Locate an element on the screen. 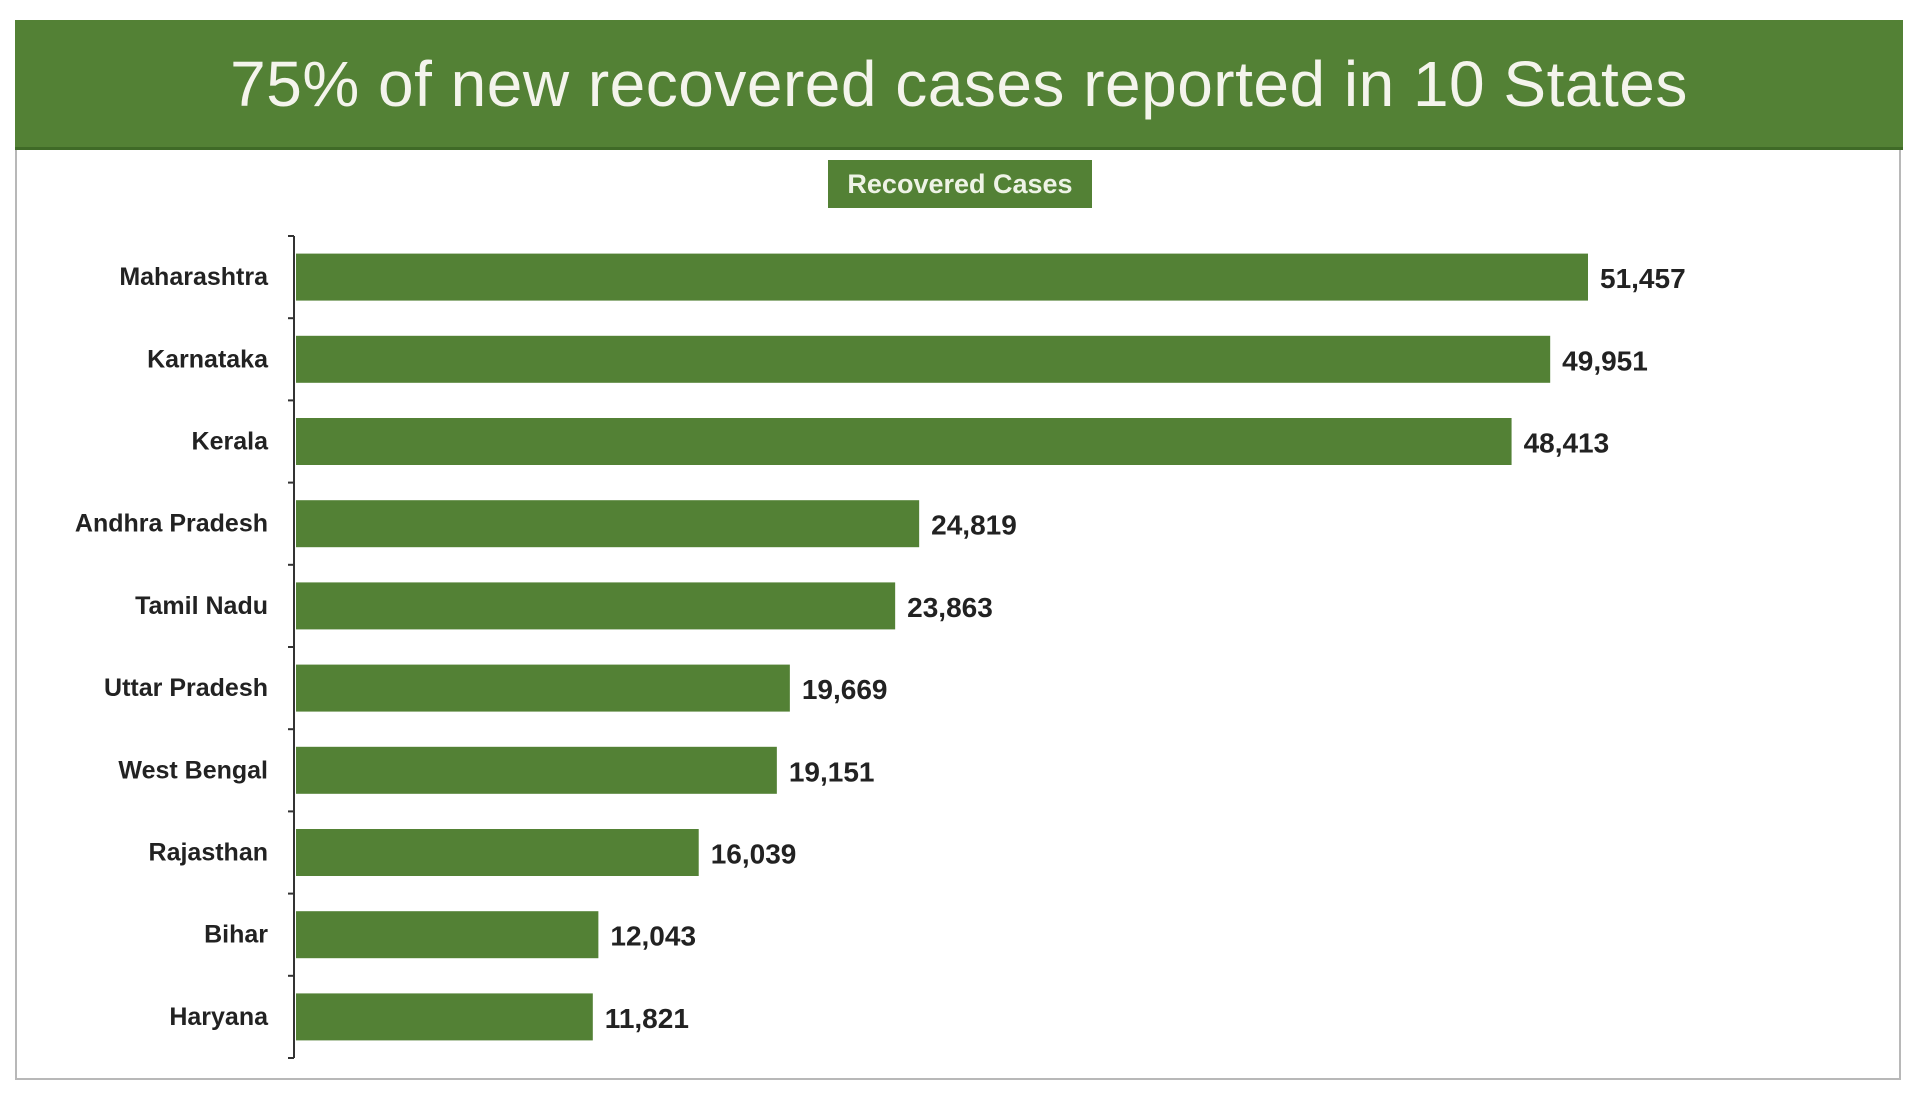  data-label: 12,043 is located at coordinates (653, 936).